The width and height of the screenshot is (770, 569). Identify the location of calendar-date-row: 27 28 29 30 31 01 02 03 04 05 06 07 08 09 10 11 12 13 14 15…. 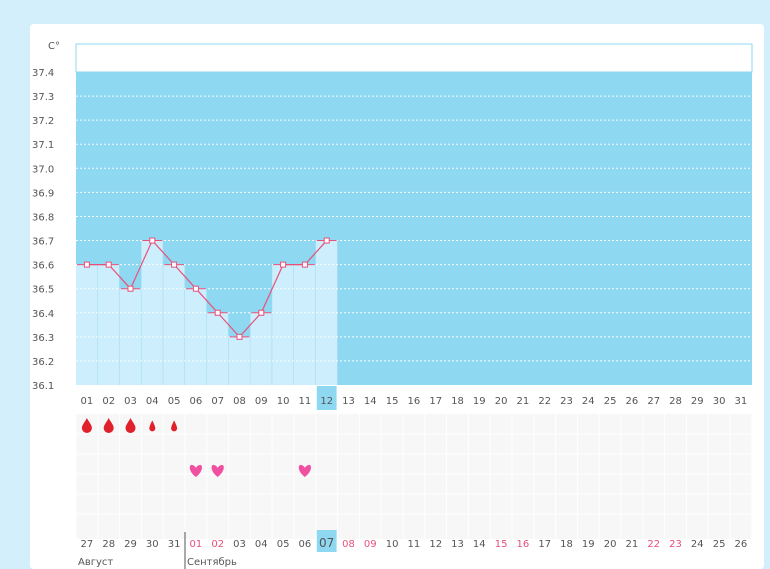
(414, 541).